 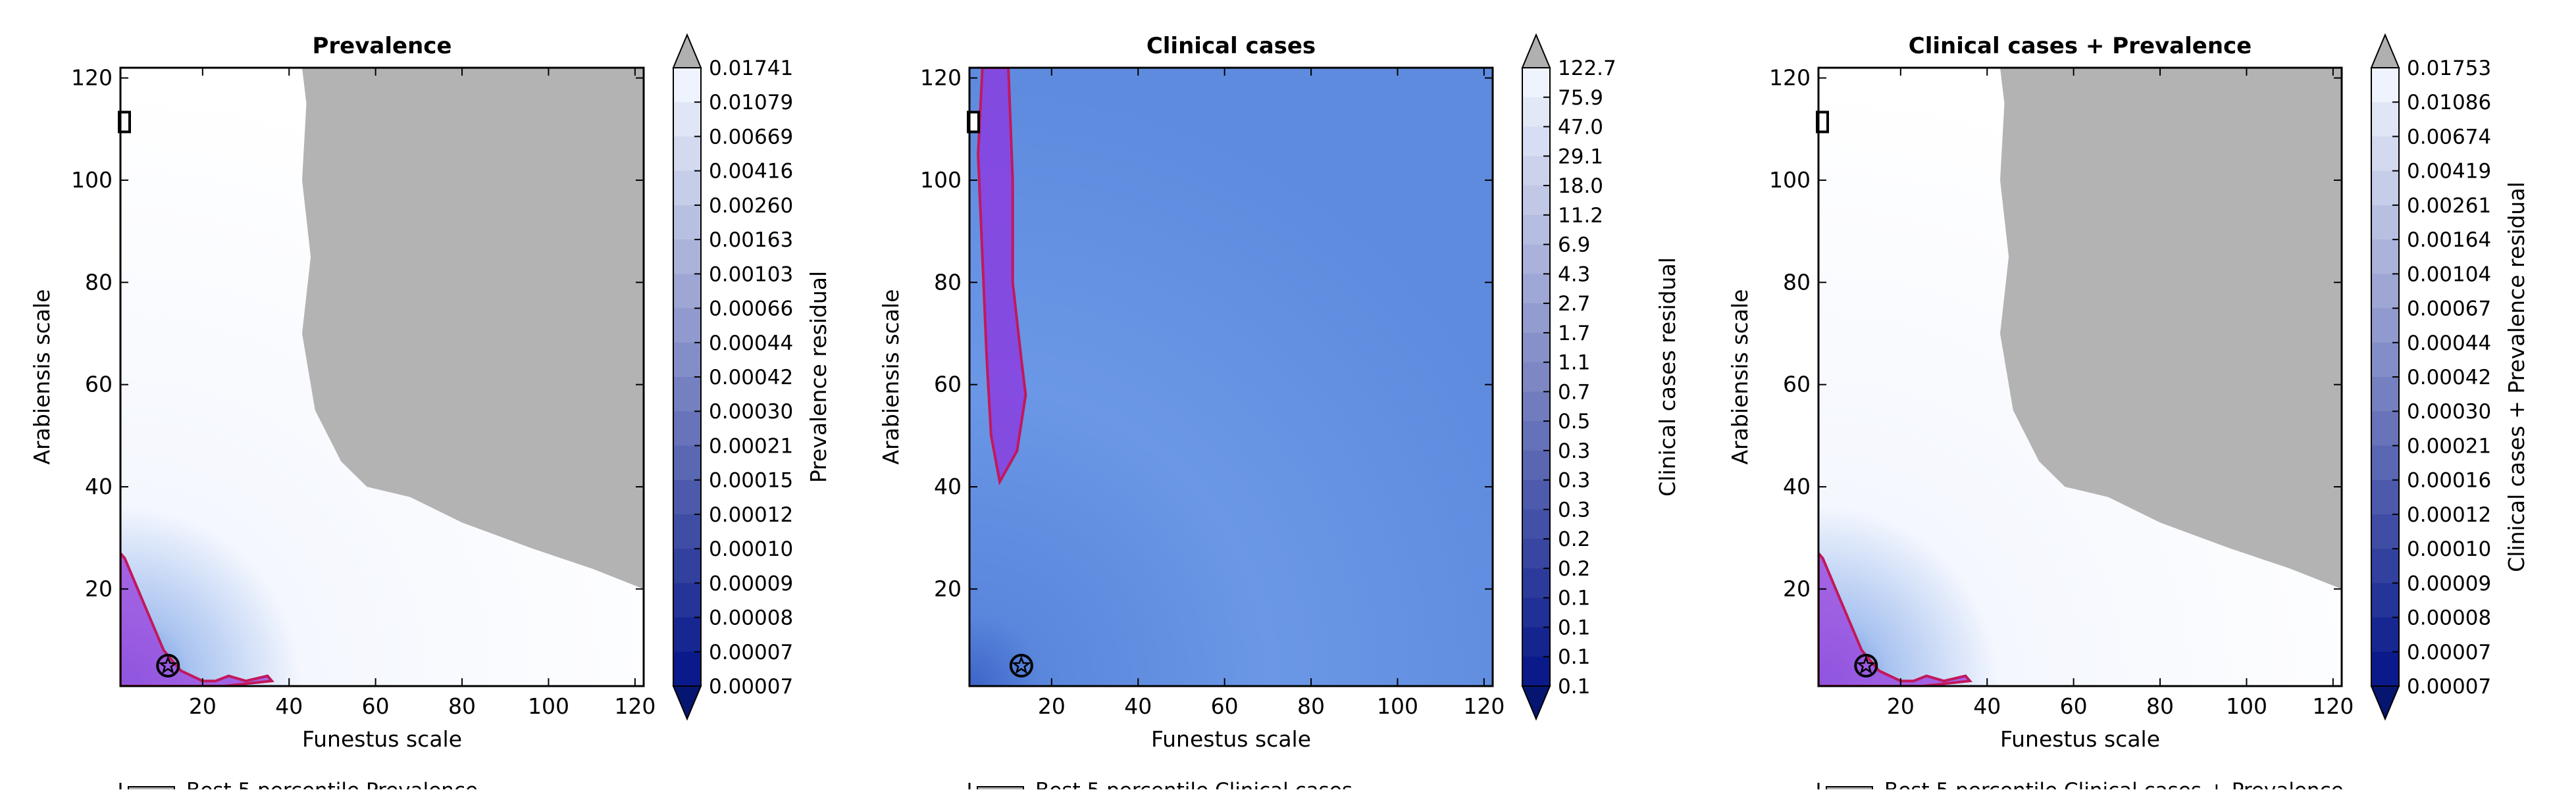 What do you see at coordinates (2080, 46) in the screenshot?
I see `chart-title: Clinical cases + Prevalence` at bounding box center [2080, 46].